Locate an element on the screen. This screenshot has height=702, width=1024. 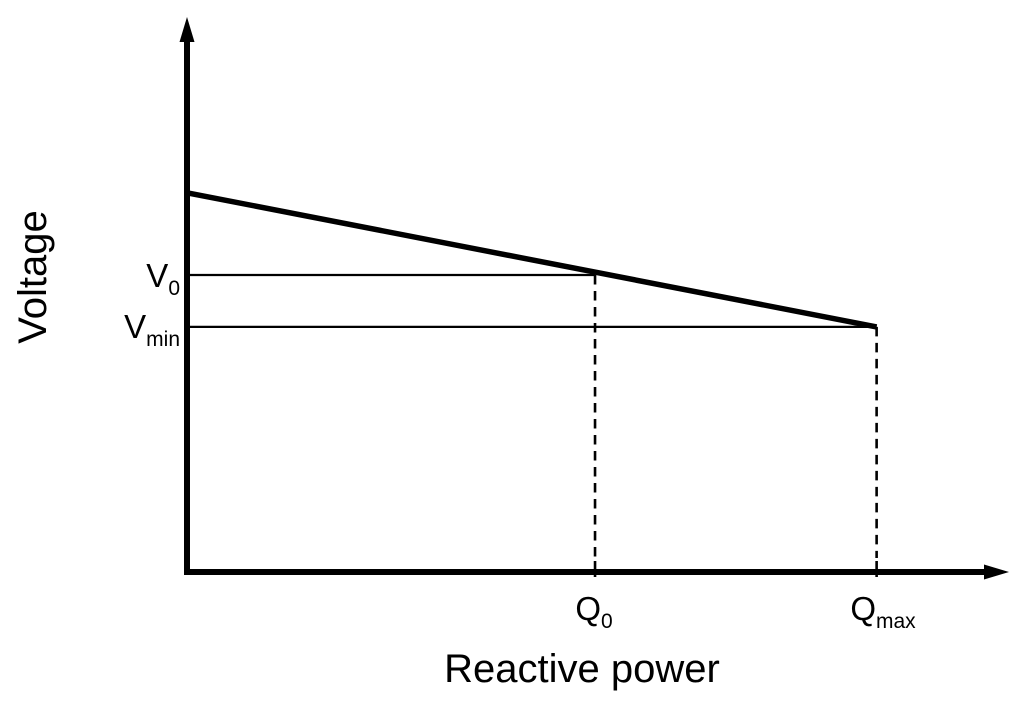
q0-sub: 0 is located at coordinates (607, 621).